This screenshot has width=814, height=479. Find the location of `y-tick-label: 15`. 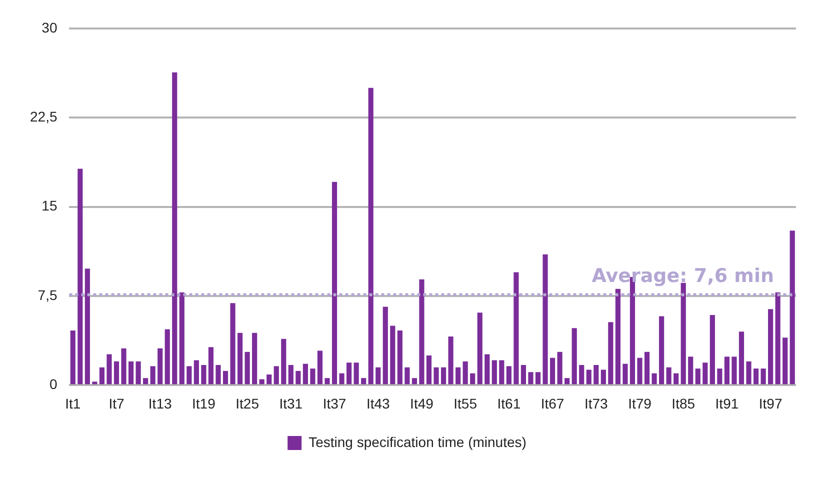

y-tick-label: 15 is located at coordinates (50, 206).